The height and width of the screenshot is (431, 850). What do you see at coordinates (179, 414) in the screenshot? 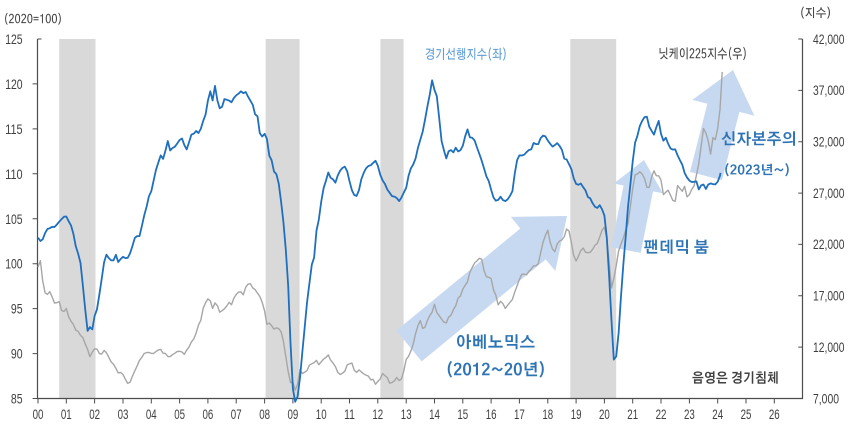
I see `svg-text: 05` at bounding box center [179, 414].